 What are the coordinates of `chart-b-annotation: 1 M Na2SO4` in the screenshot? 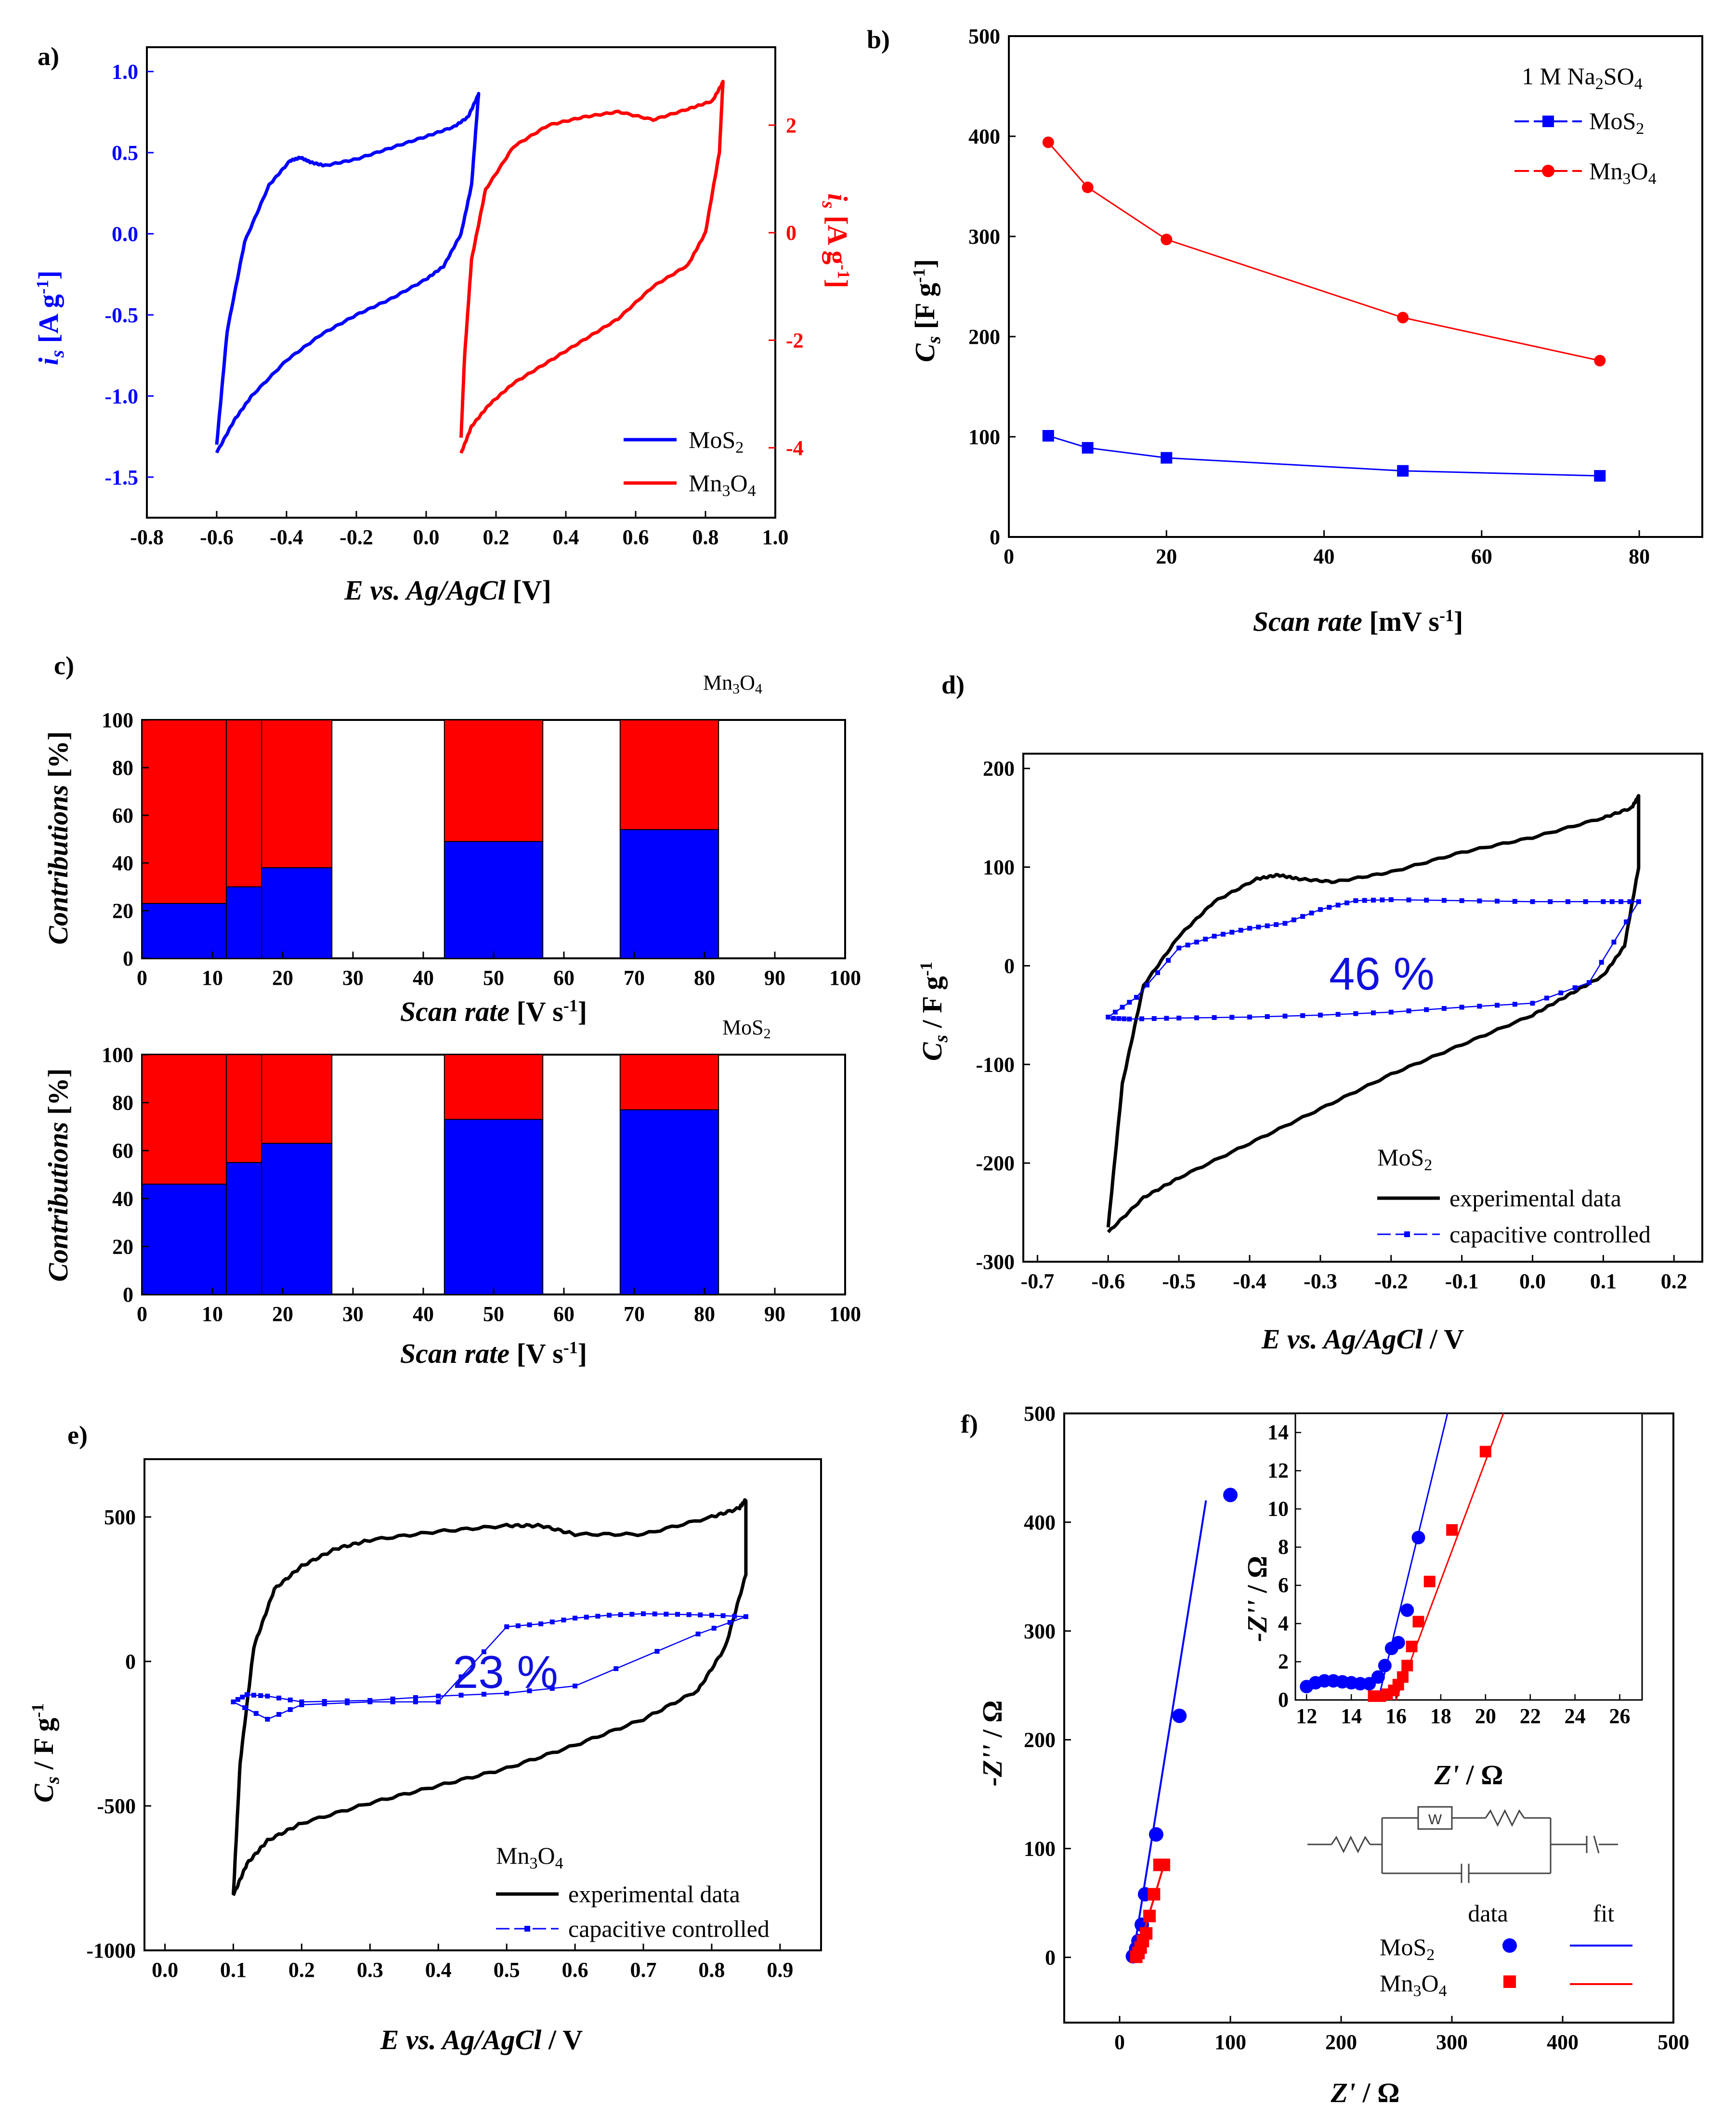 It's located at (1583, 78).